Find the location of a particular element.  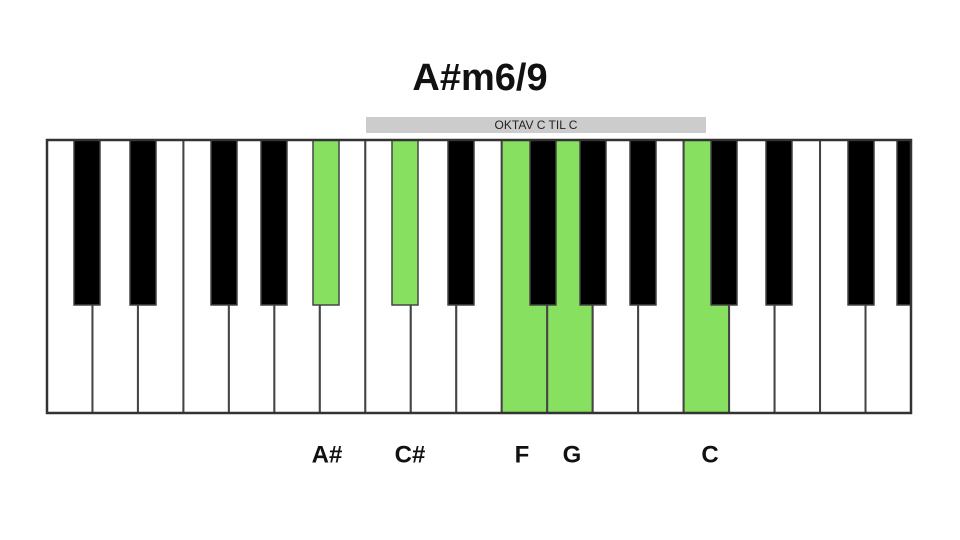

note-label: C# is located at coordinates (410, 454).